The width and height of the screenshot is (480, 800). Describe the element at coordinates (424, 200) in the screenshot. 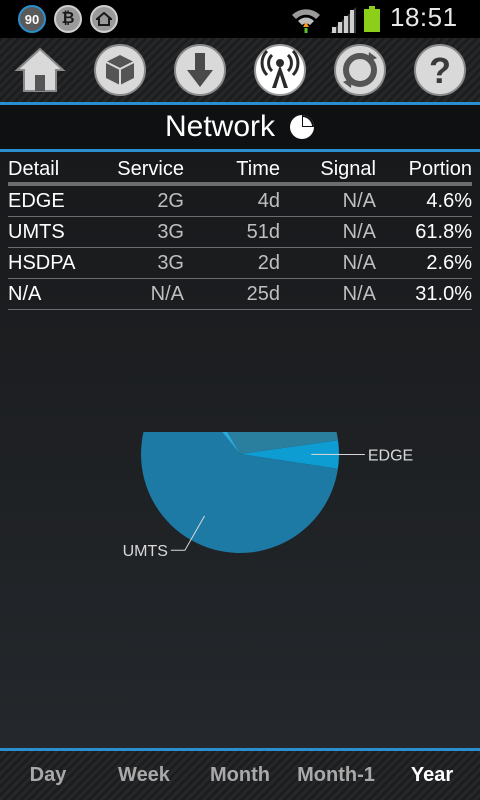

I see `cell-portion: 4.6%` at that location.